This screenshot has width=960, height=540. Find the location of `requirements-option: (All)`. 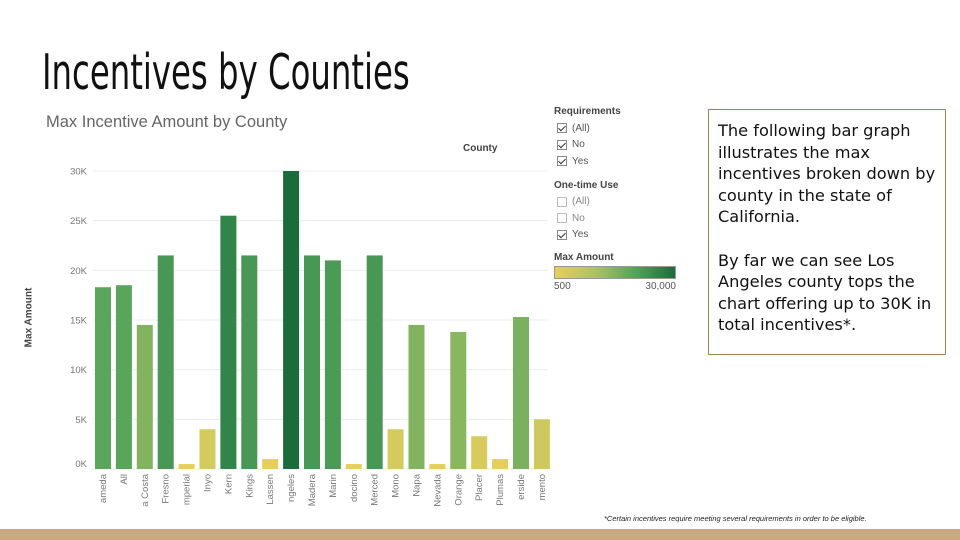

requirements-option: (All) is located at coordinates (619, 128).